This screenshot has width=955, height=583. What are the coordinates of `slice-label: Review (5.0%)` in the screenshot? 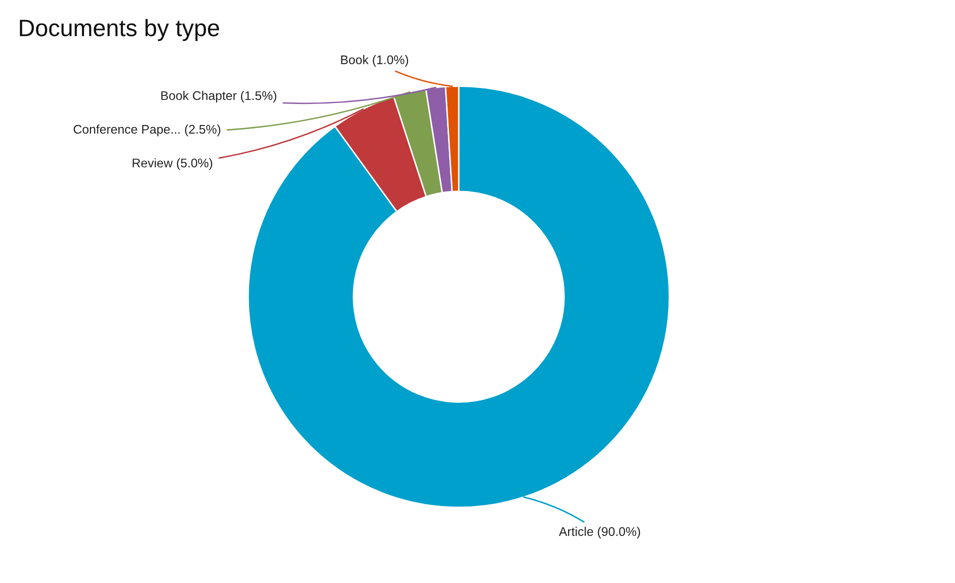 It's located at (172, 164).